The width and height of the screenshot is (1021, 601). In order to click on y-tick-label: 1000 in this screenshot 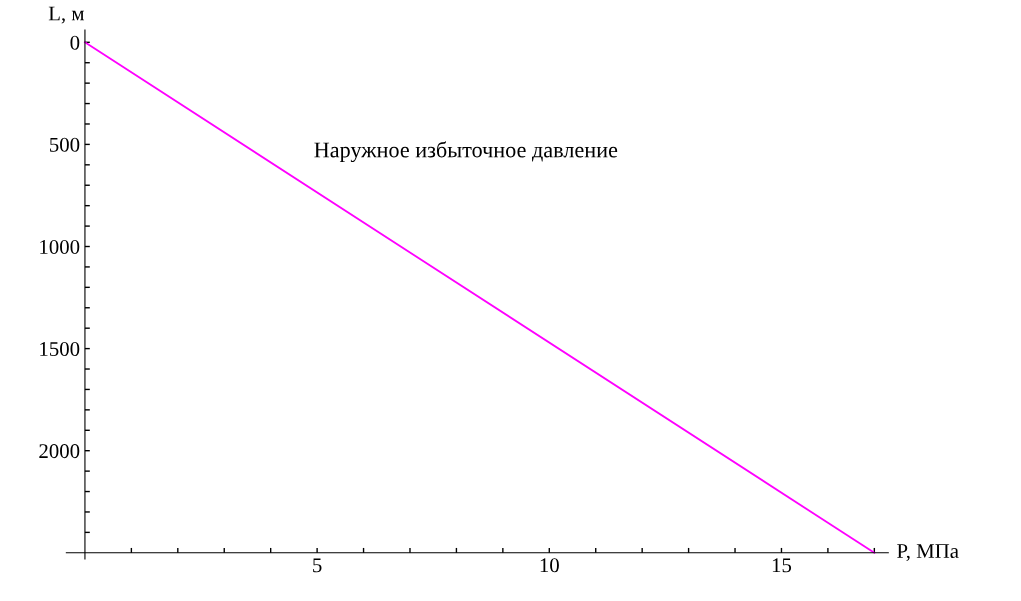, I will do `click(60, 246)`.